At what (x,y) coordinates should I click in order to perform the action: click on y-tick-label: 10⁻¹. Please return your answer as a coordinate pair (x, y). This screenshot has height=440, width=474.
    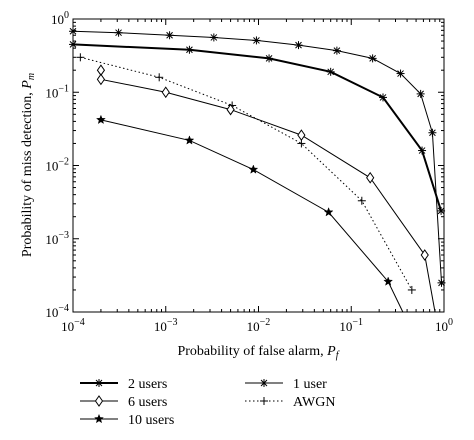
    Looking at the image, I should click on (57, 91).